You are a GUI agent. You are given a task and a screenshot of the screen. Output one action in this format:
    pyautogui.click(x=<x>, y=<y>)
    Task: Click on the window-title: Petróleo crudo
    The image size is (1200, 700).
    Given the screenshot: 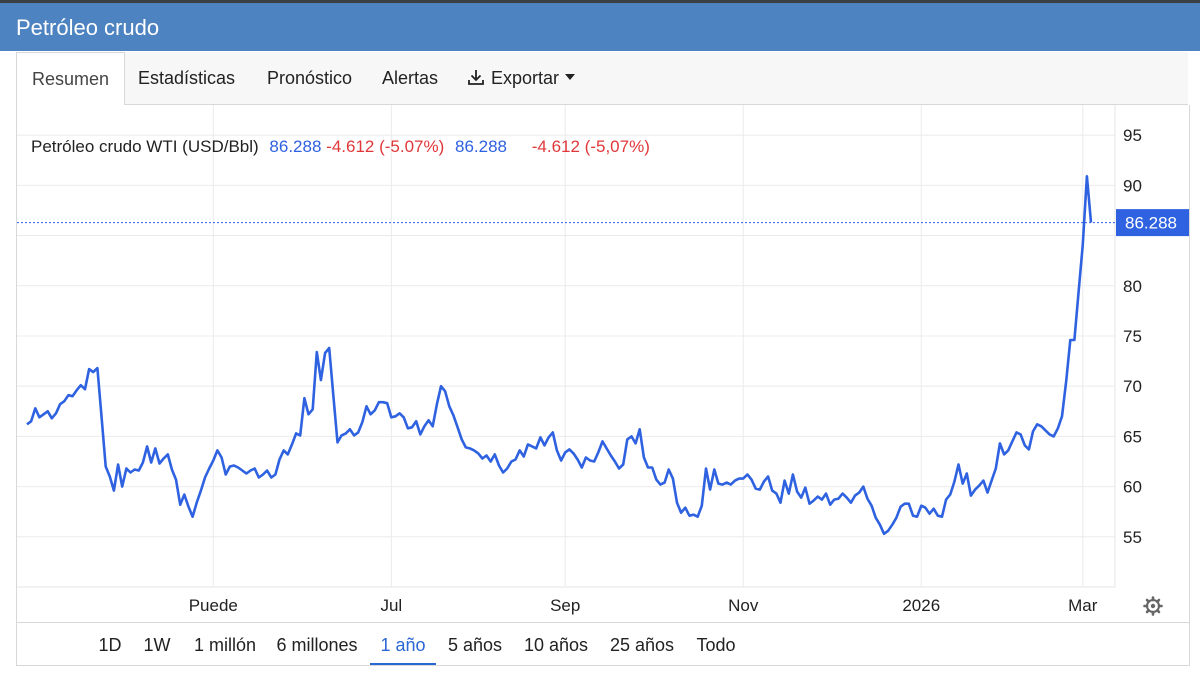 What is the action you would take?
    pyautogui.click(x=88, y=27)
    